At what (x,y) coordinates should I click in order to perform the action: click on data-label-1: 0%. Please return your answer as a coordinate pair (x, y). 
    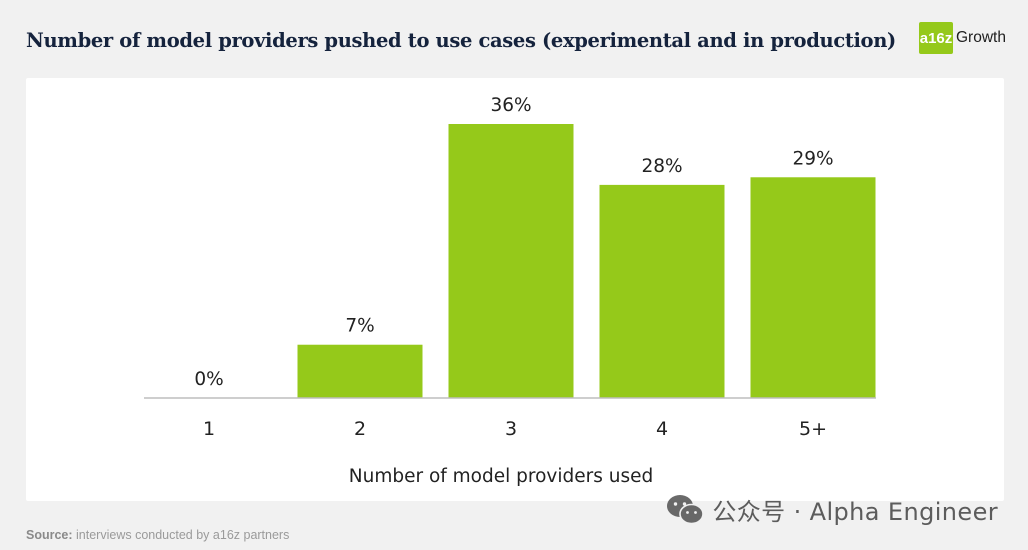
    Looking at the image, I should click on (208, 379).